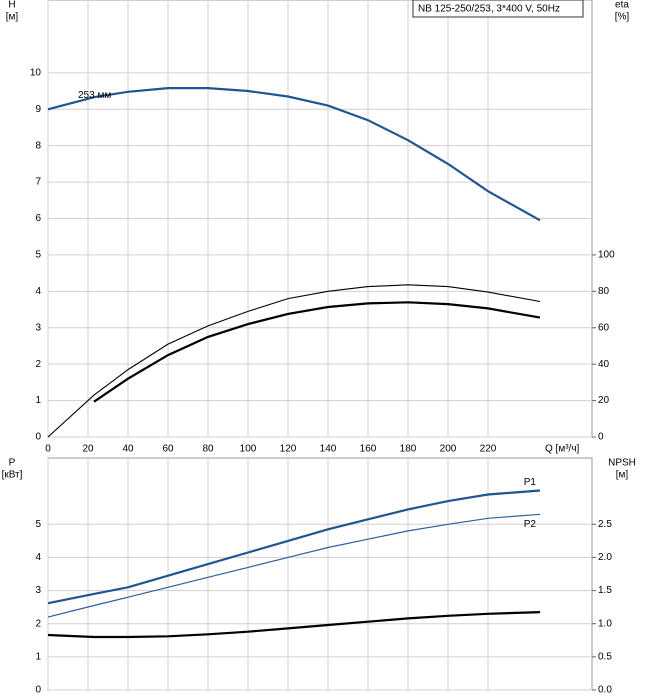 This screenshot has width=658, height=700. I want to click on title-box, so click(498, 9).